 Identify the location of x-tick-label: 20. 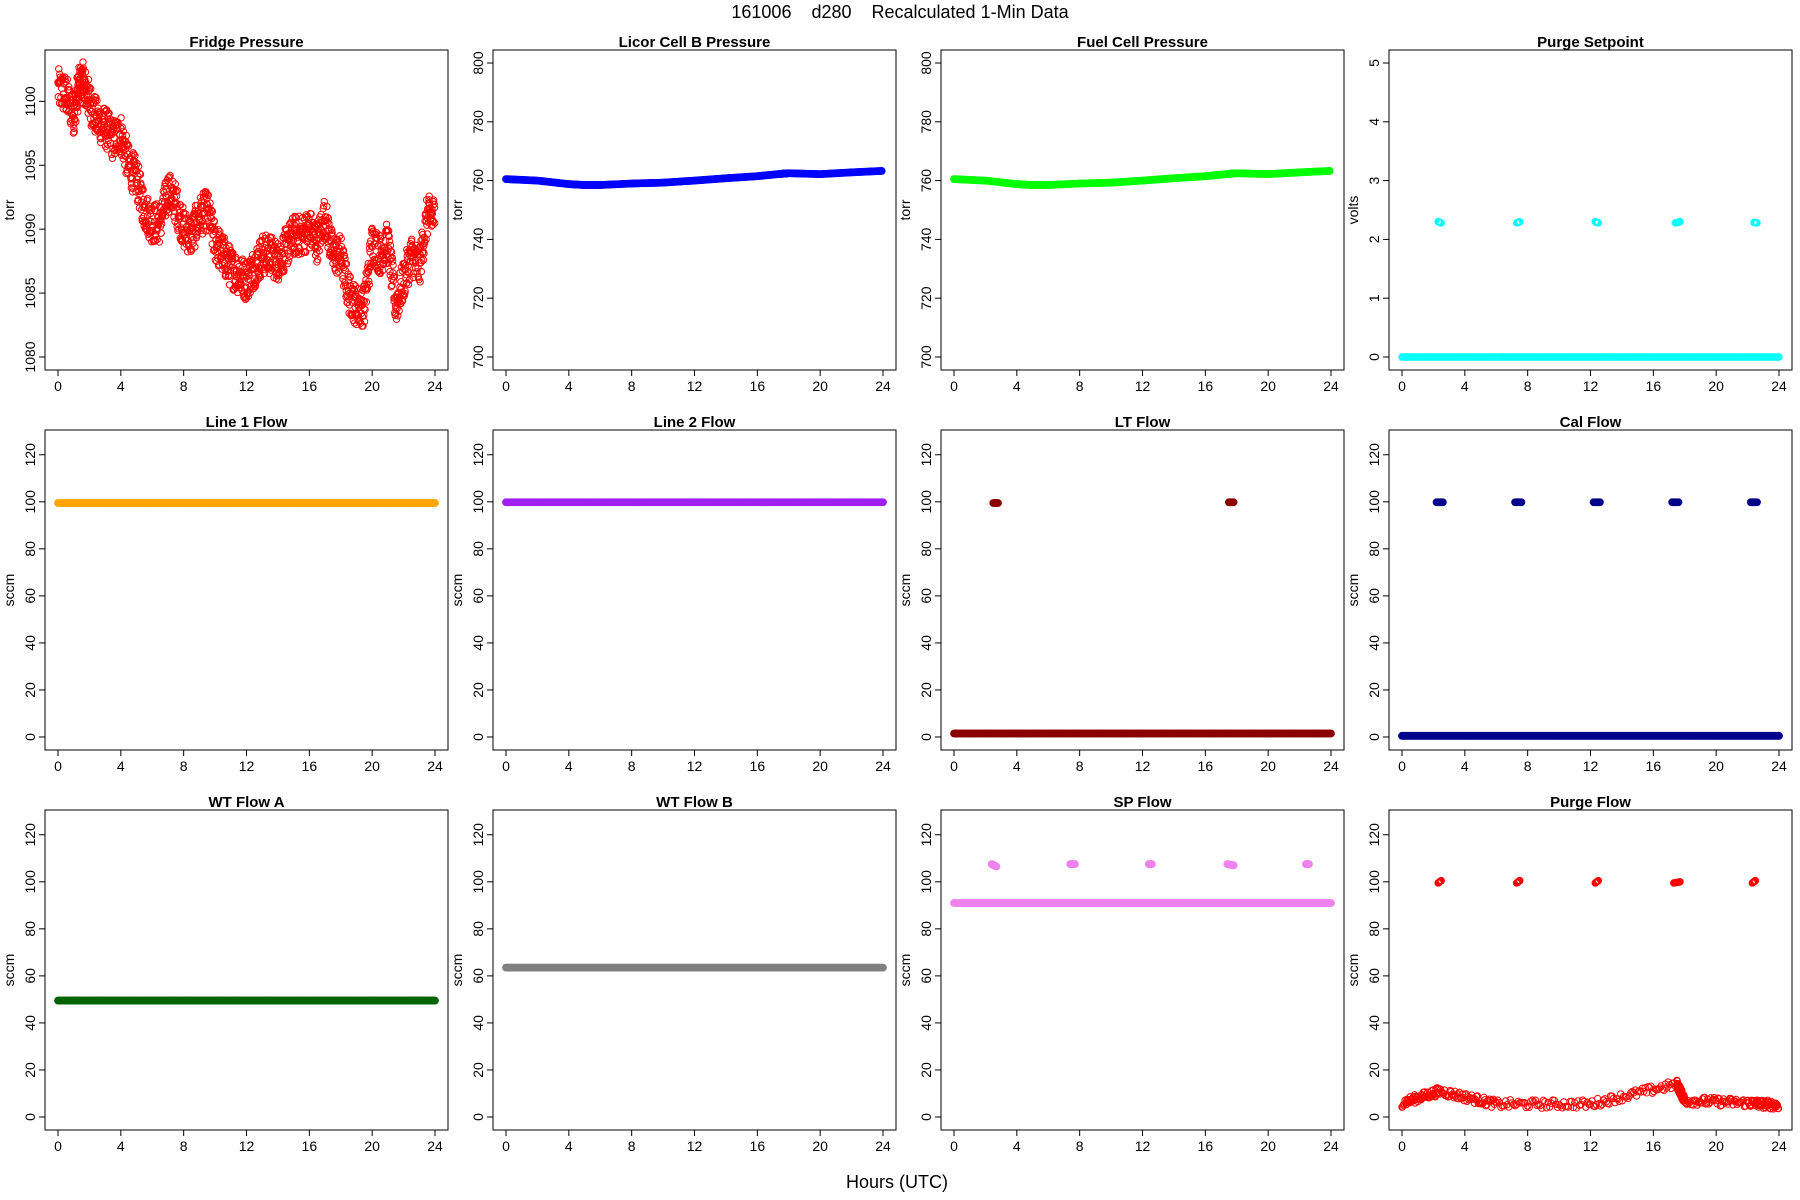
(1716, 766).